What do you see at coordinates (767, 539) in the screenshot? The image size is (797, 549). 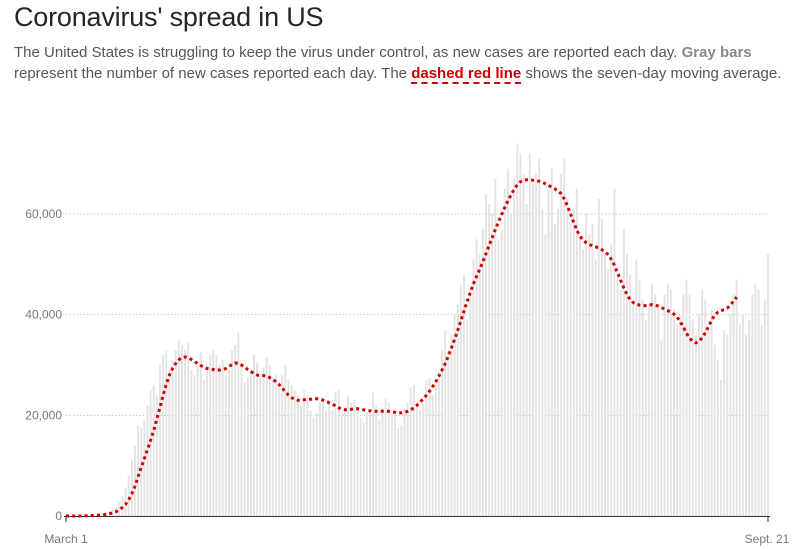 I see `x-tick-label-end: Sept. 21` at bounding box center [767, 539].